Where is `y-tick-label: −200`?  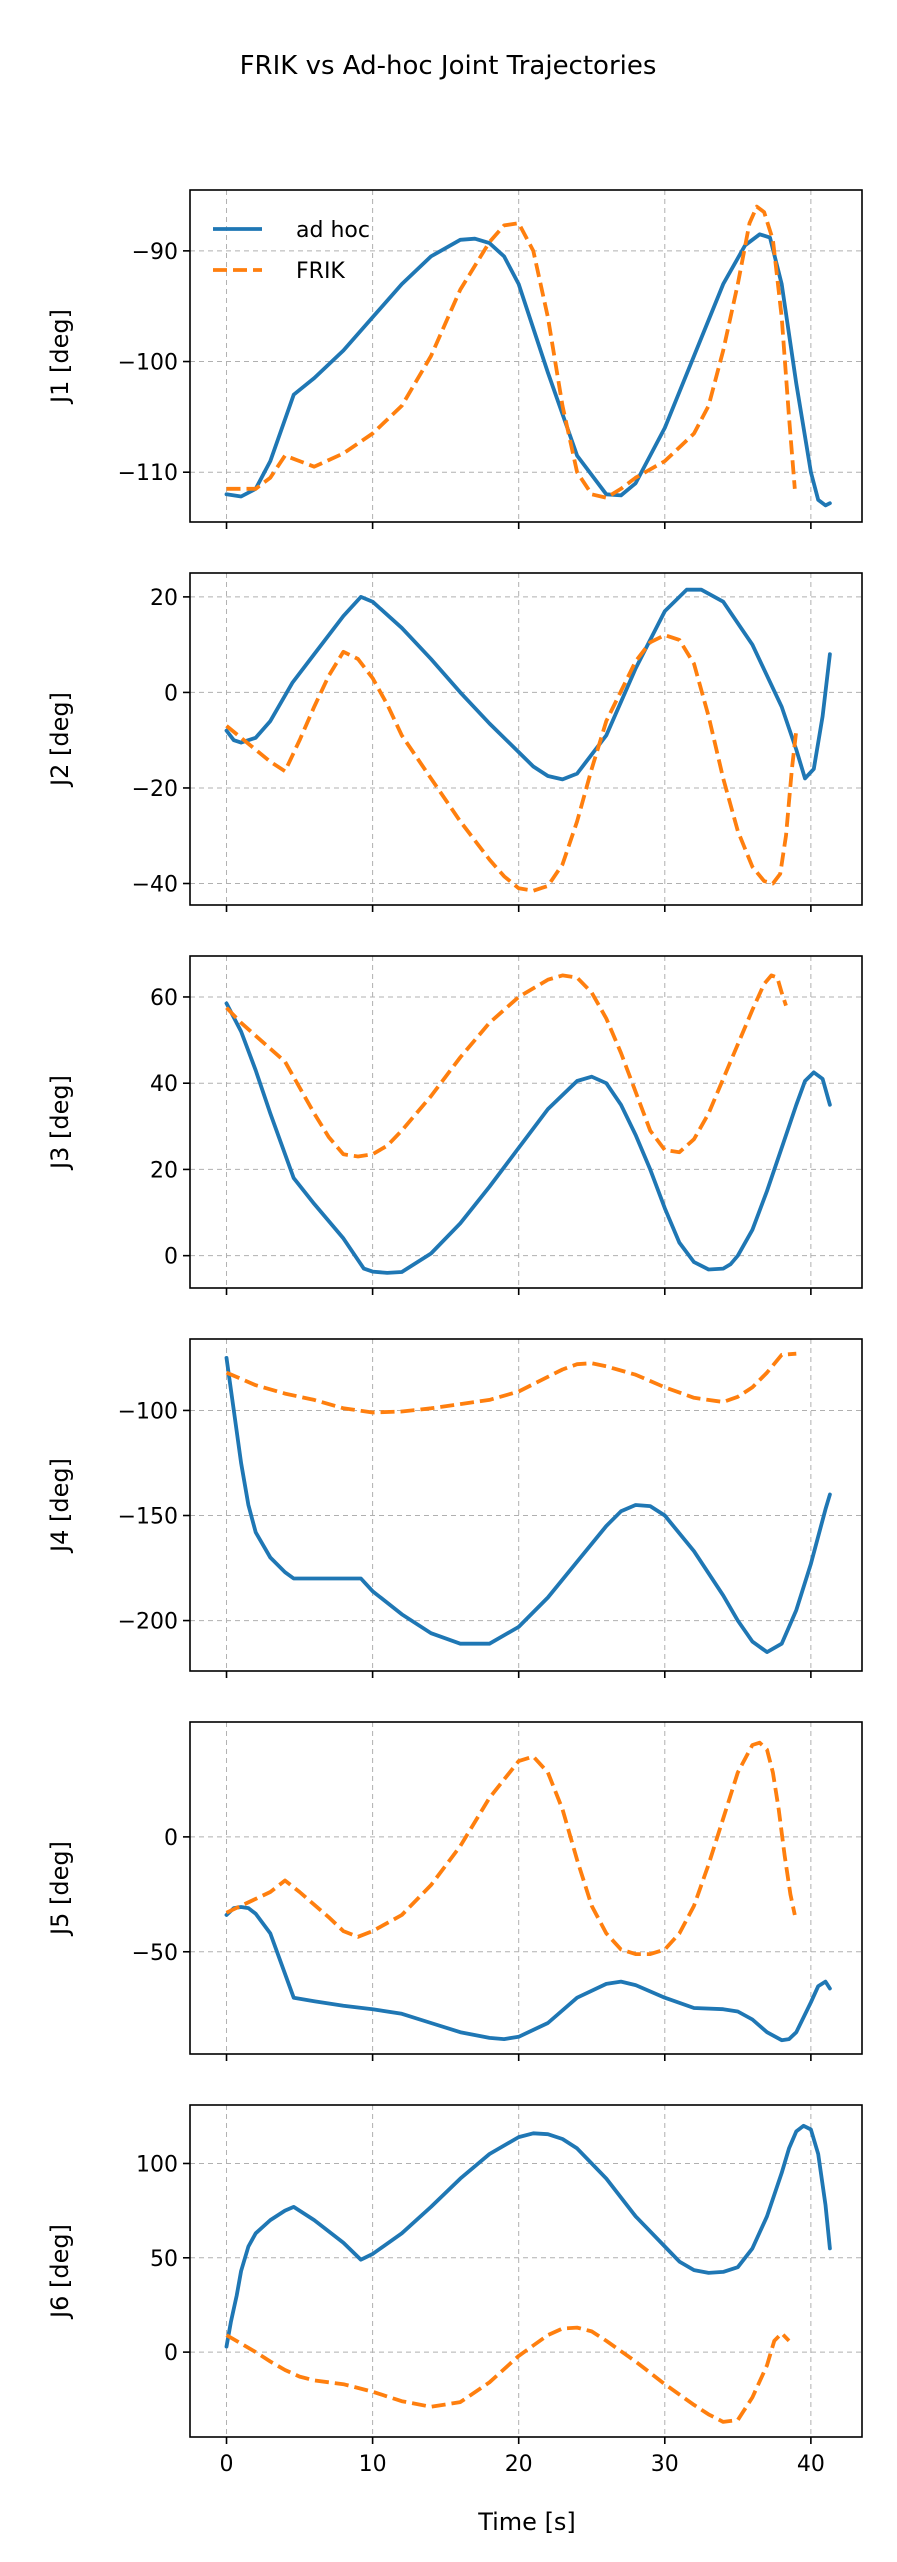 y-tick-label: −200 is located at coordinates (148, 1622).